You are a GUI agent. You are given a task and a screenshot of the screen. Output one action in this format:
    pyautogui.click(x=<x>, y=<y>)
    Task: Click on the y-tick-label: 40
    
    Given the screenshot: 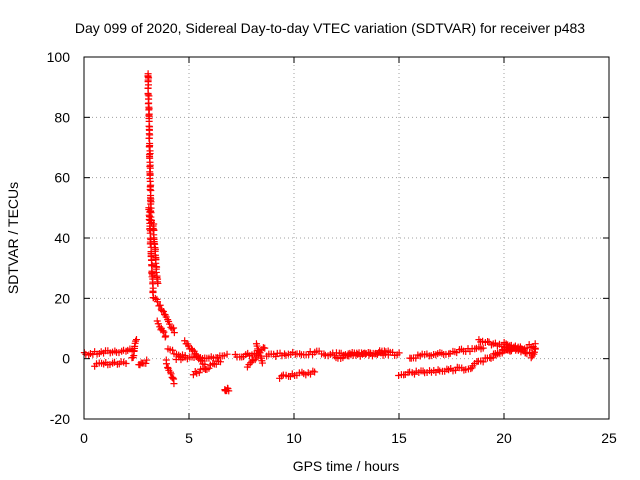 What is the action you would take?
    pyautogui.click(x=62, y=238)
    